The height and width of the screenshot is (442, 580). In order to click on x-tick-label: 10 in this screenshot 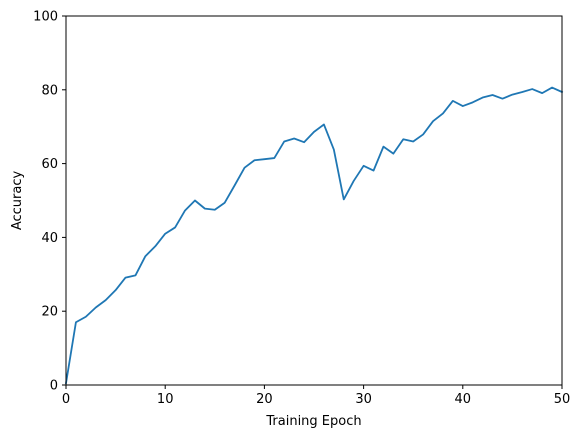, I will do `click(165, 399)`.